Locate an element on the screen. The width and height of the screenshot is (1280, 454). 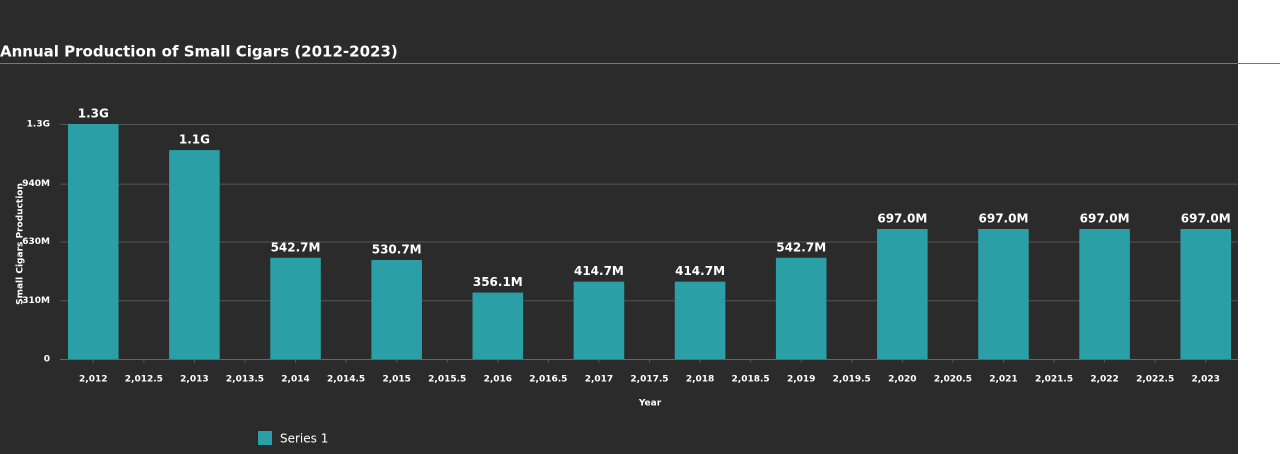
x-tick-label: 2,012 is located at coordinates (93, 380).